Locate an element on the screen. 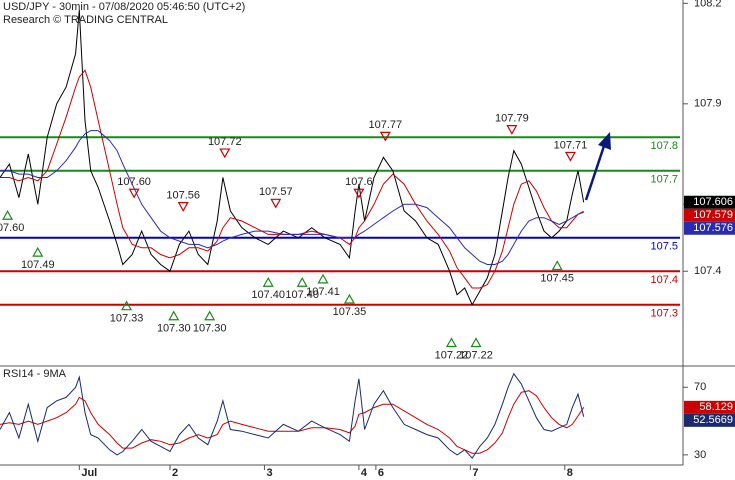 The width and height of the screenshot is (735, 480). resistance-label: 107.6 is located at coordinates (359, 182).